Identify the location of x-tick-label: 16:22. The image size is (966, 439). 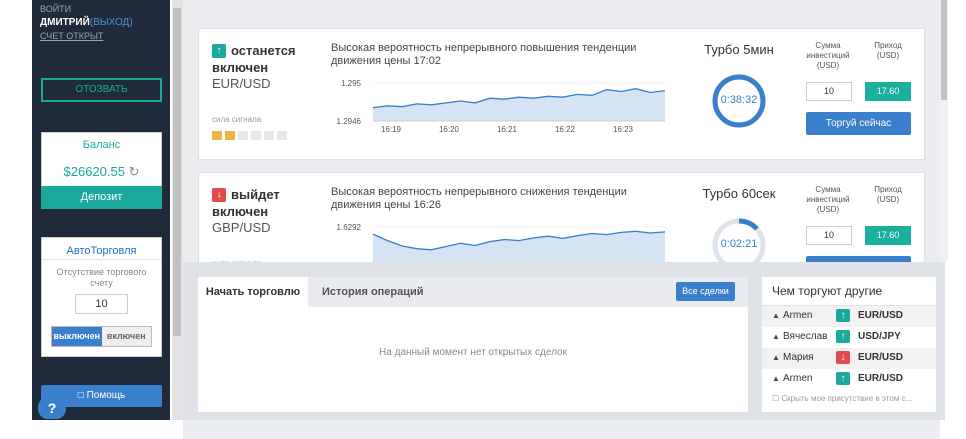
(565, 129).